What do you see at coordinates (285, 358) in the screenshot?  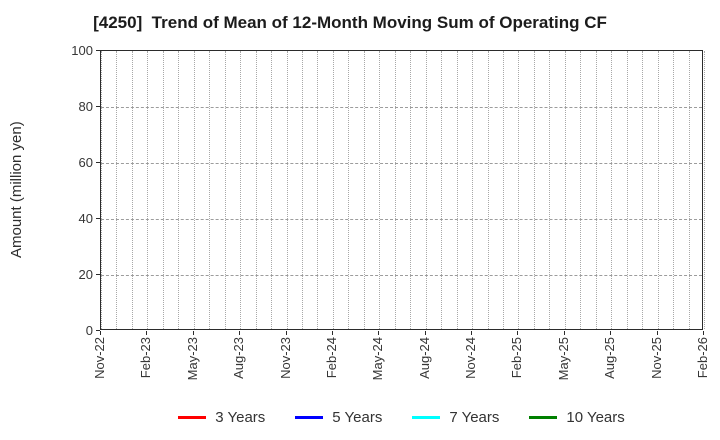 I see `x-tick-label: Nov-23` at bounding box center [285, 358].